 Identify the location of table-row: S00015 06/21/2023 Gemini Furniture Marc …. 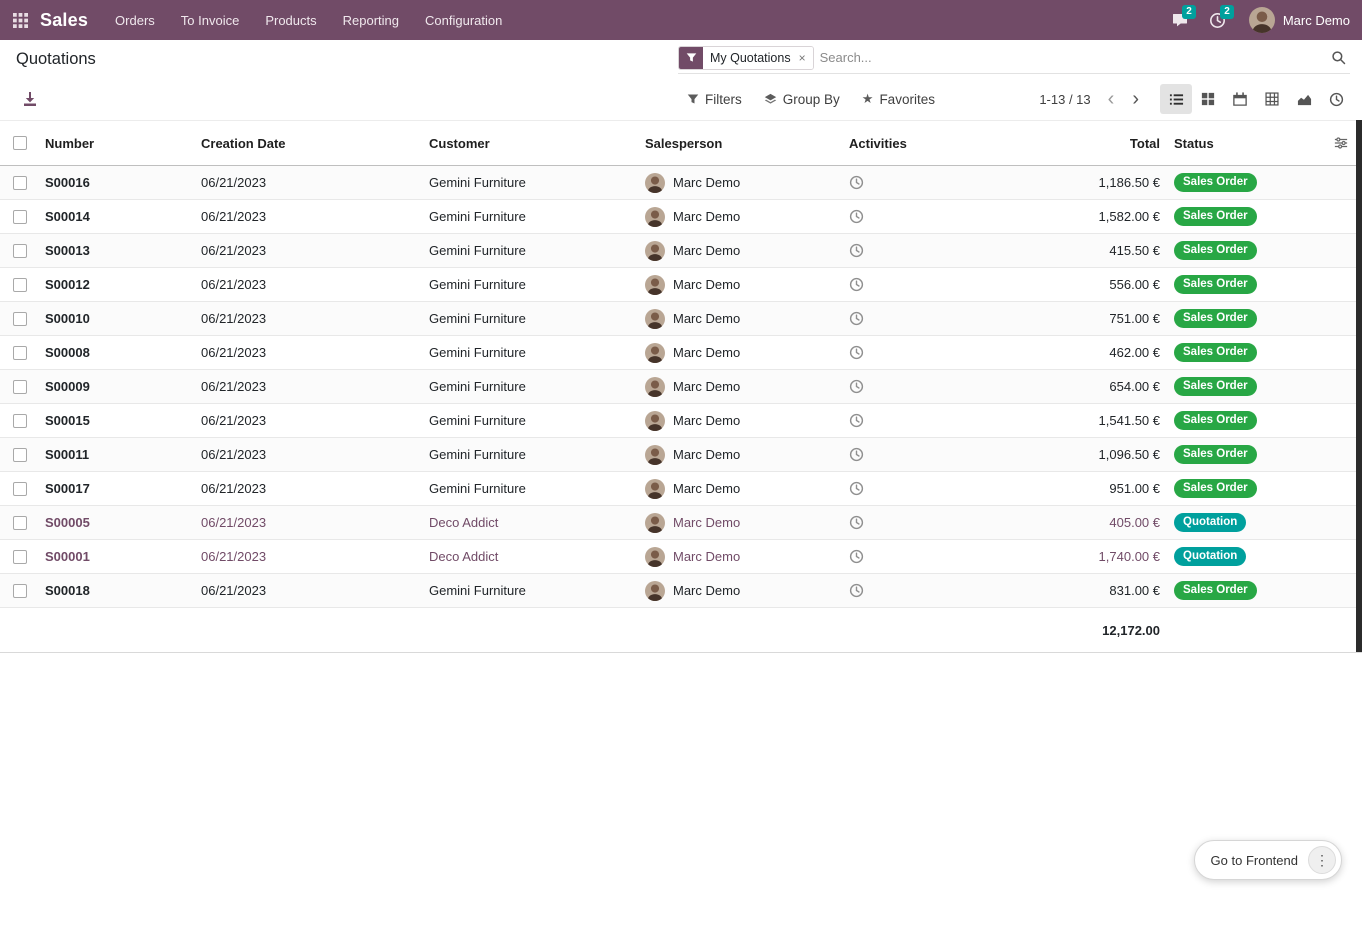
(681, 421).